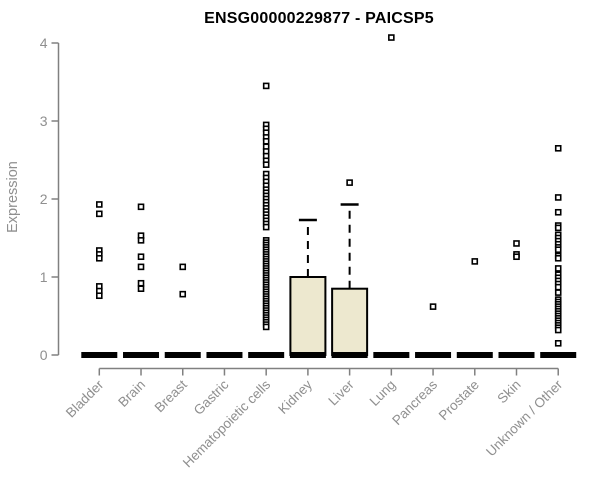 Image resolution: width=600 pixels, height=500 pixels. I want to click on y-axis-title: Expression, so click(13, 197).